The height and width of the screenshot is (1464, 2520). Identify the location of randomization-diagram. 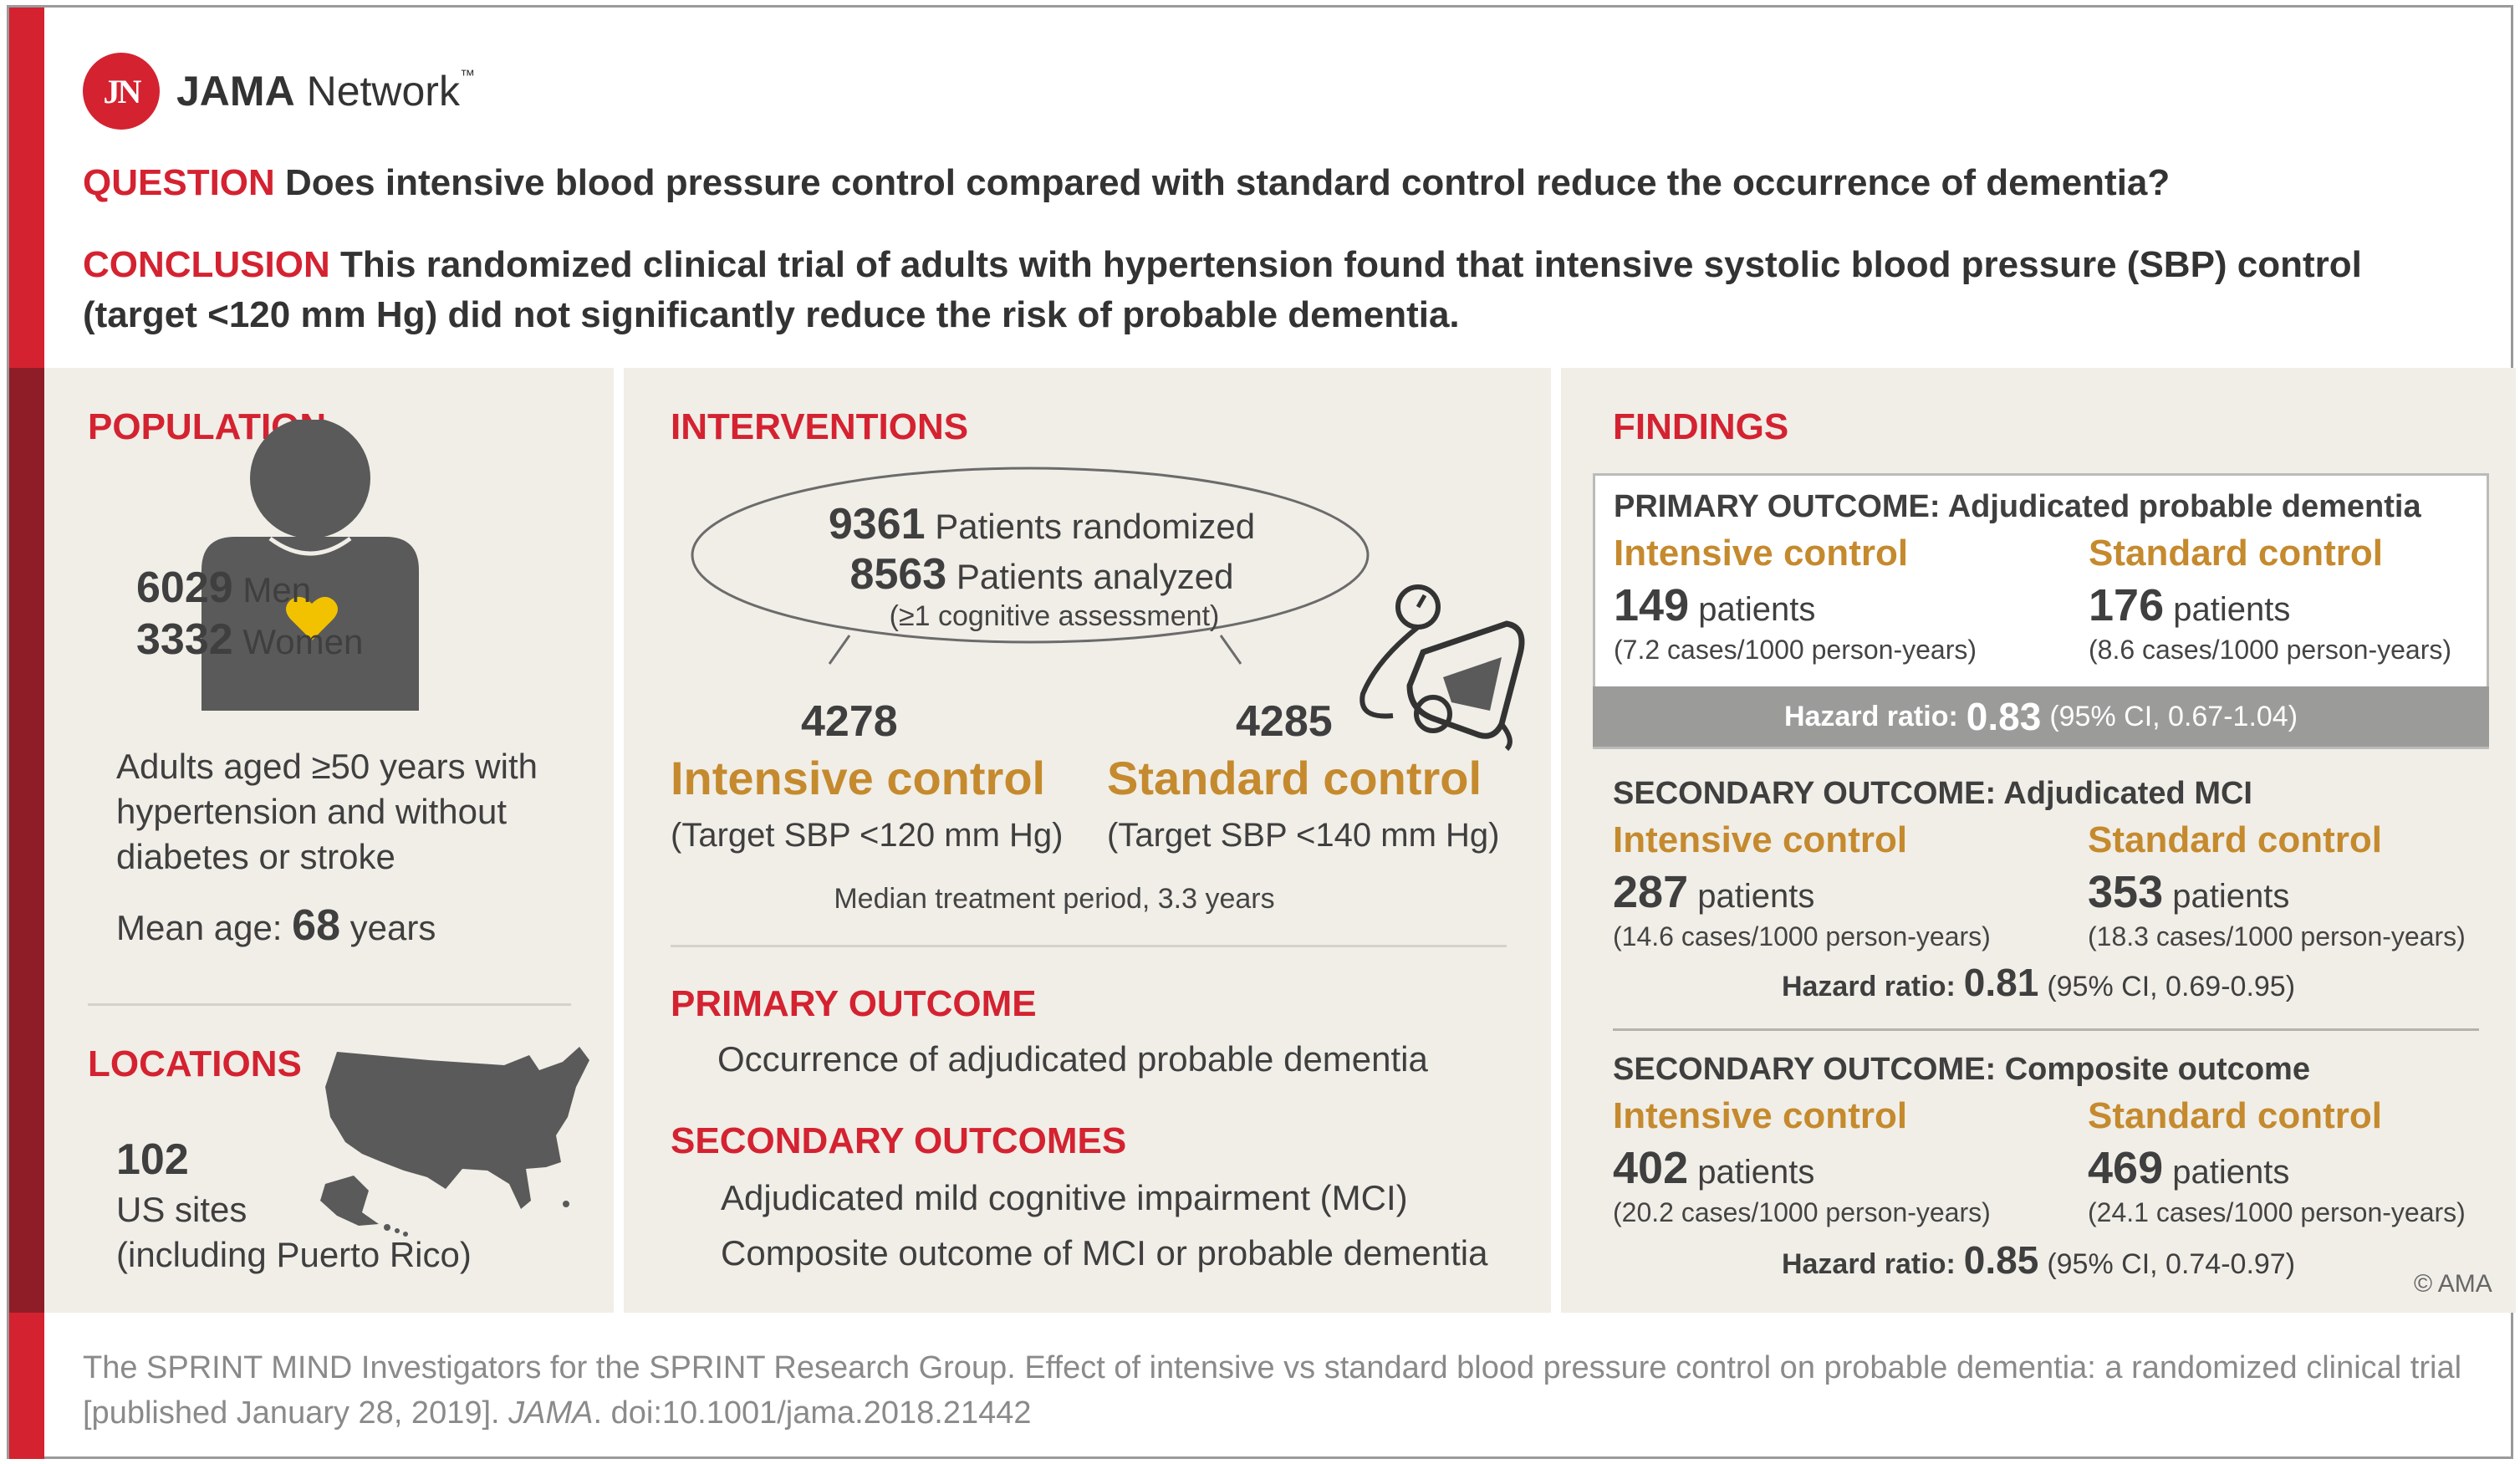
(1030, 566).